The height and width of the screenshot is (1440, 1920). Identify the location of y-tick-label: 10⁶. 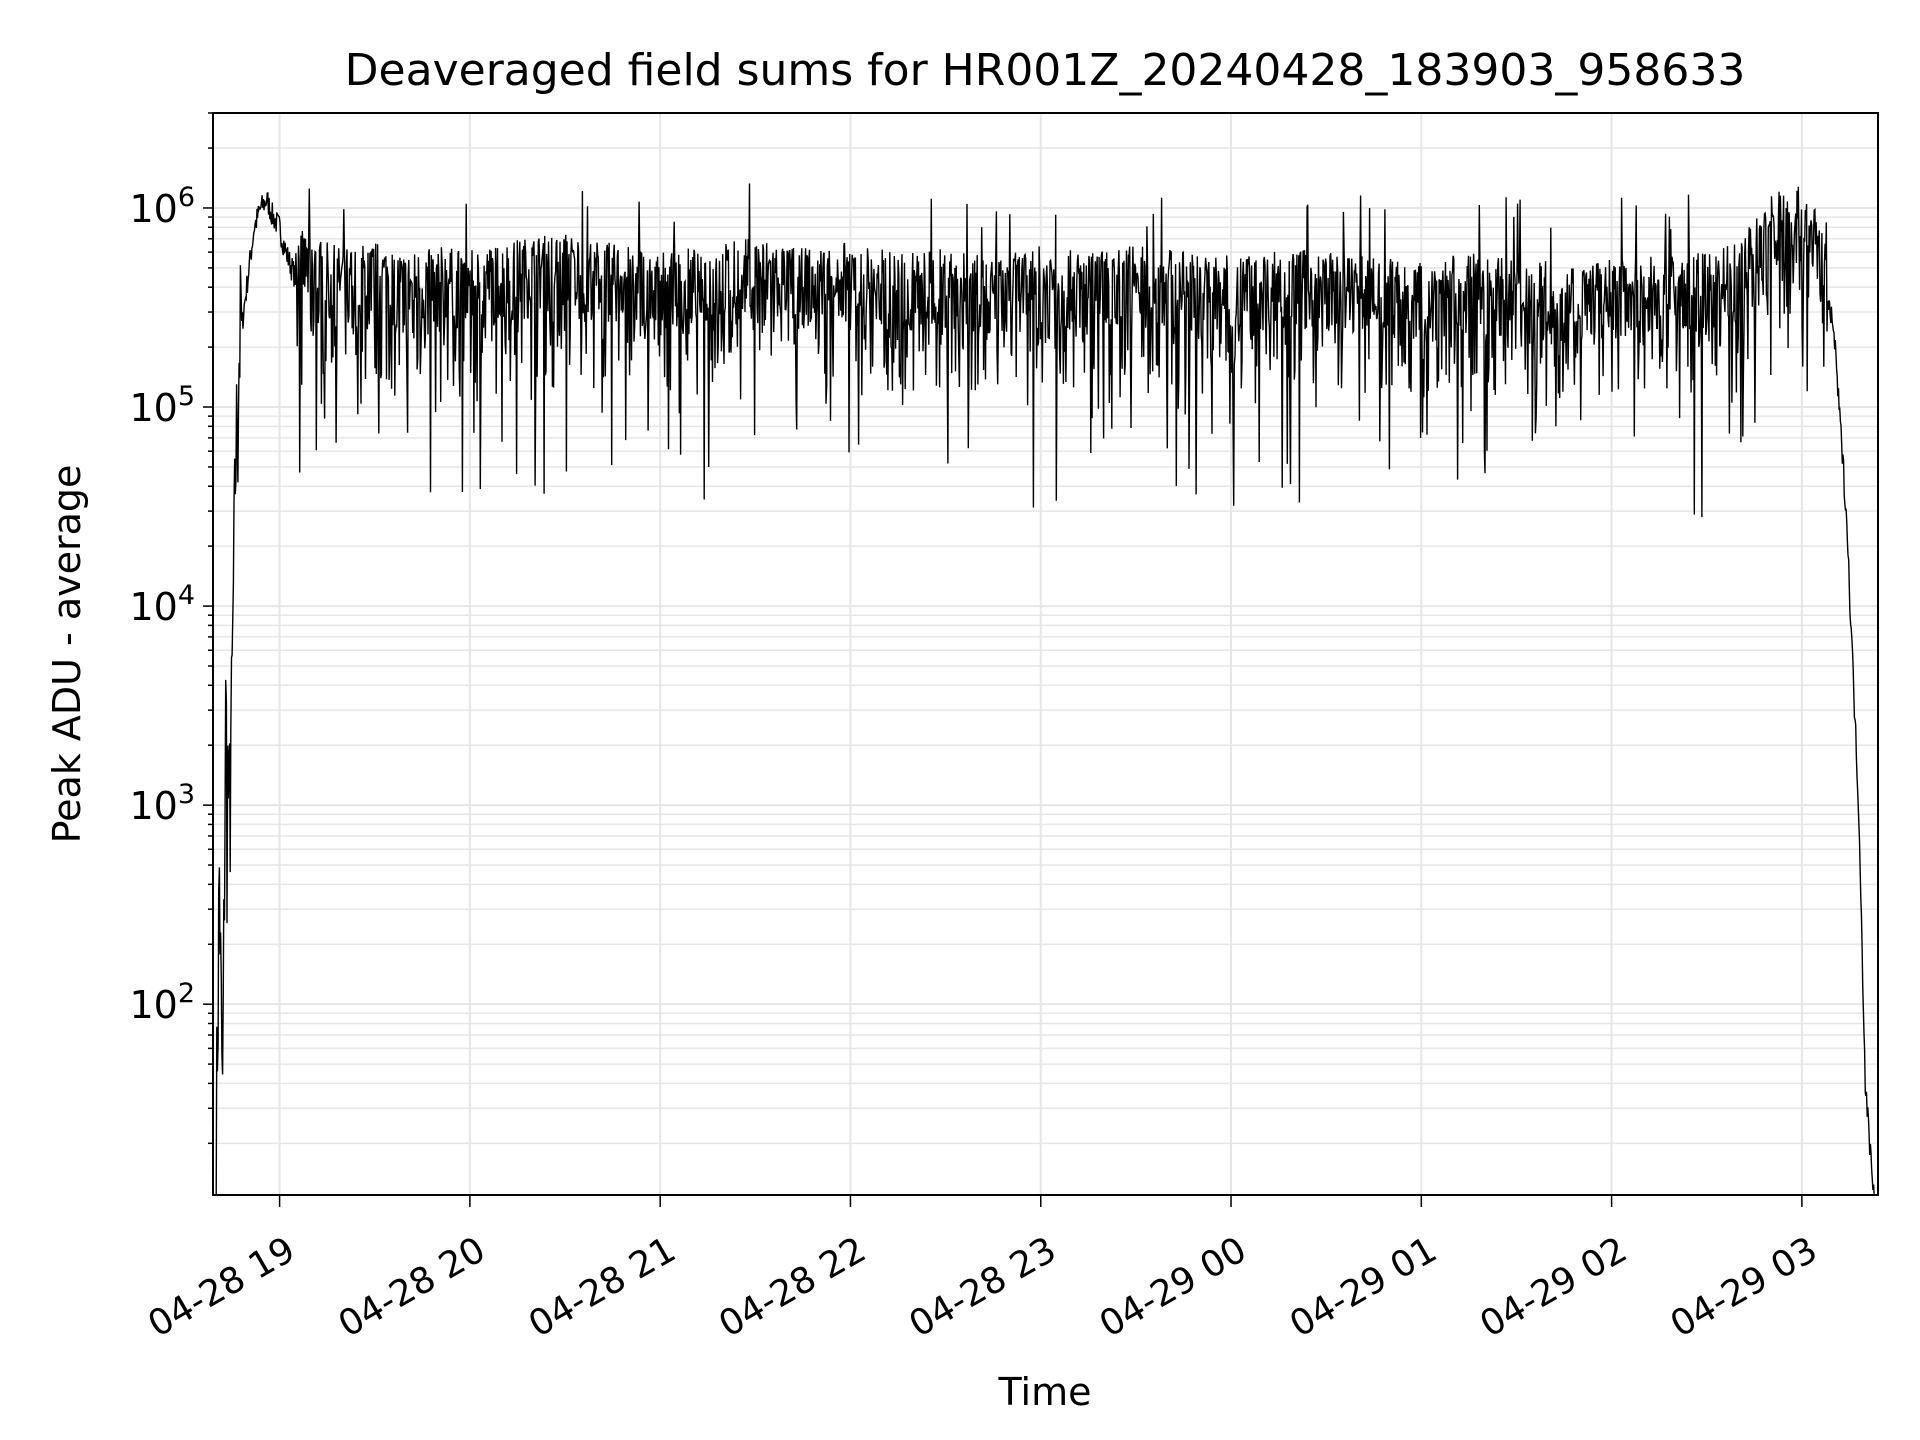
(162, 206).